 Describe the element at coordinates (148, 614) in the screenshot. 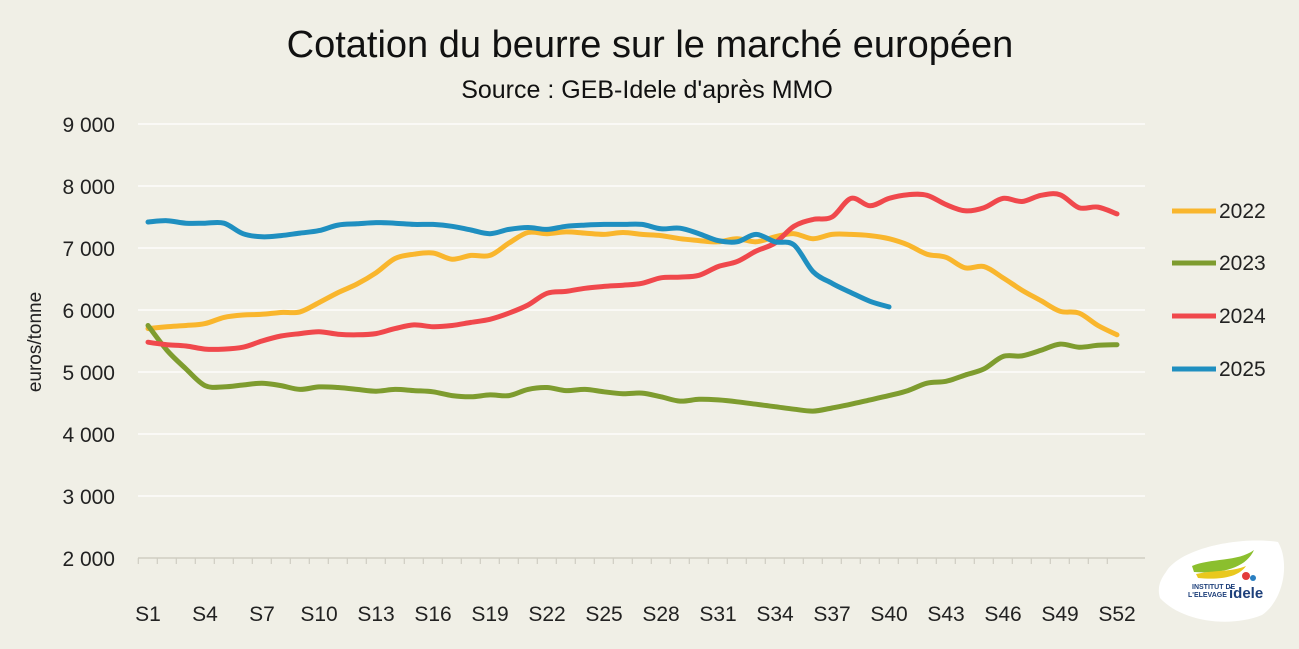

I see `x-tick-label: S1` at that location.